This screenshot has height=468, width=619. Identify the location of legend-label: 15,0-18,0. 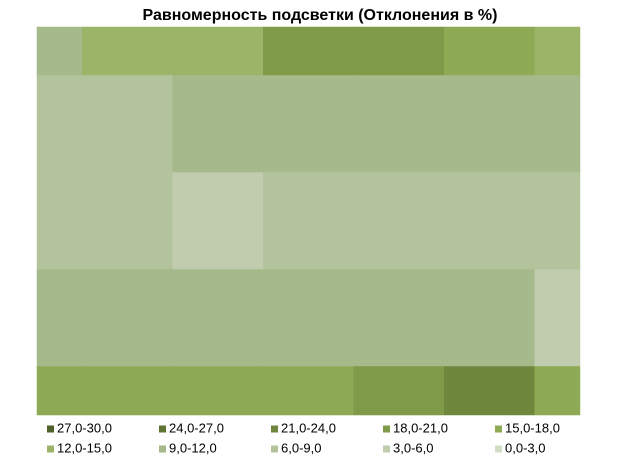
(532, 427).